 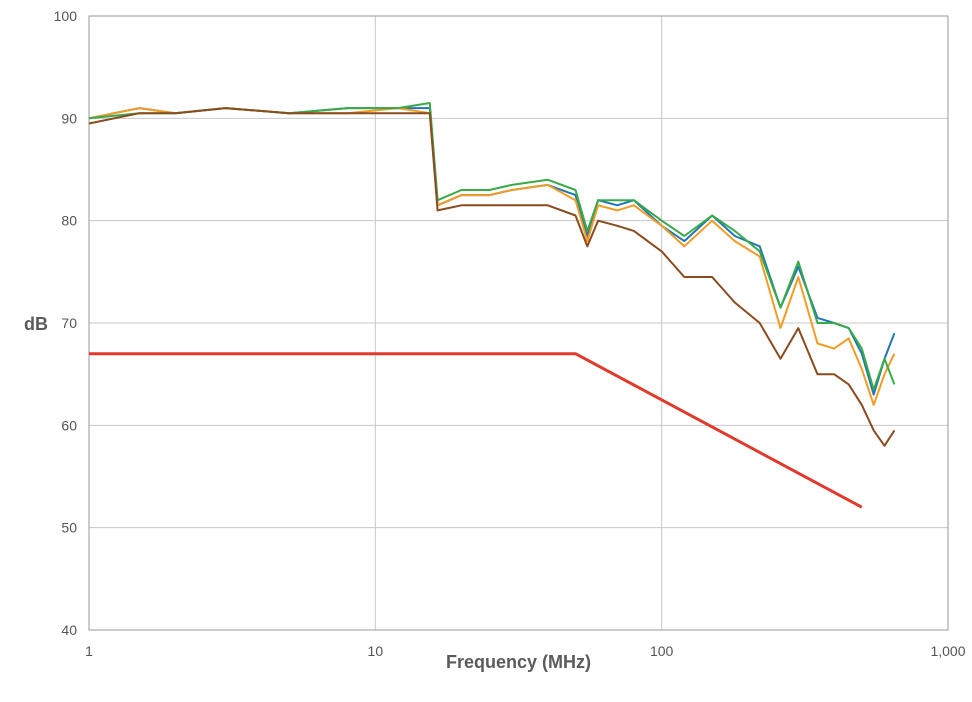 What do you see at coordinates (69, 221) in the screenshot?
I see `y-tick-label: 80` at bounding box center [69, 221].